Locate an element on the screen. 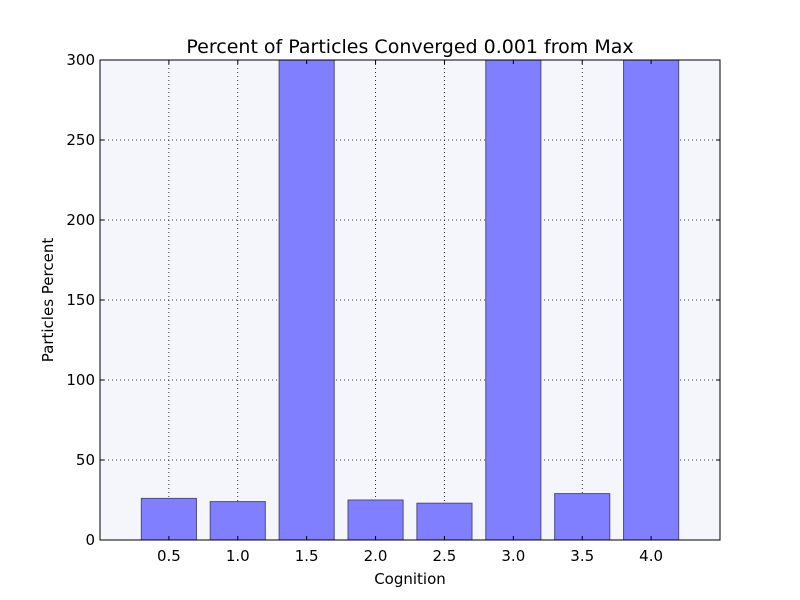 The height and width of the screenshot is (600, 800). y-tick-label: 250 is located at coordinates (80, 140).